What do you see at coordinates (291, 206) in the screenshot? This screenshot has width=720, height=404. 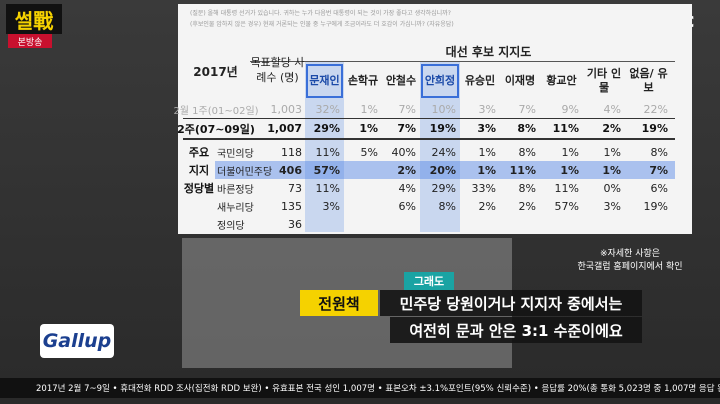 I see `row-count: 135` at bounding box center [291, 206].